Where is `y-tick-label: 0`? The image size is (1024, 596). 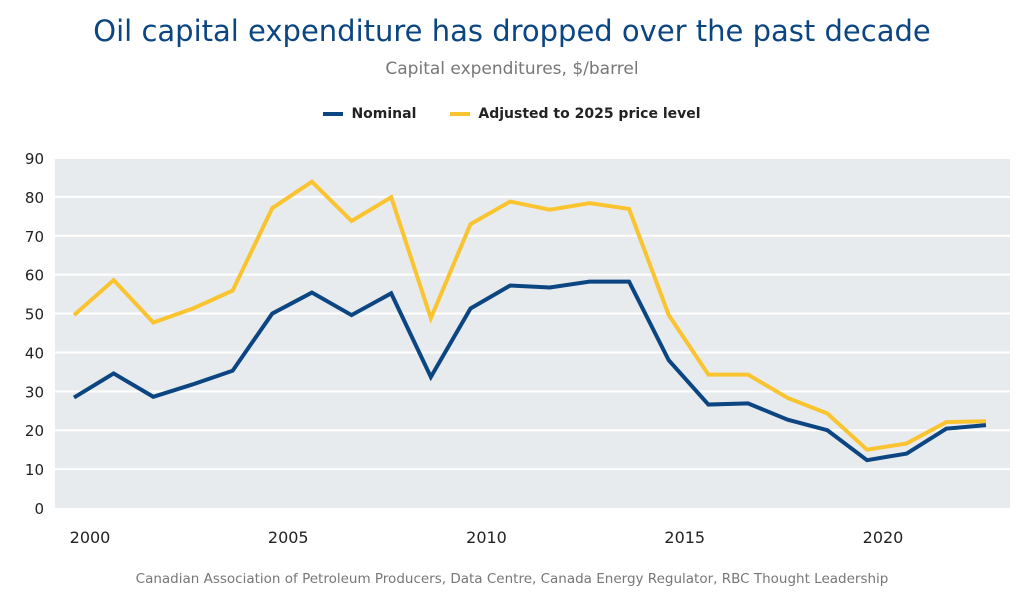
y-tick-label: 0 is located at coordinates (39, 509).